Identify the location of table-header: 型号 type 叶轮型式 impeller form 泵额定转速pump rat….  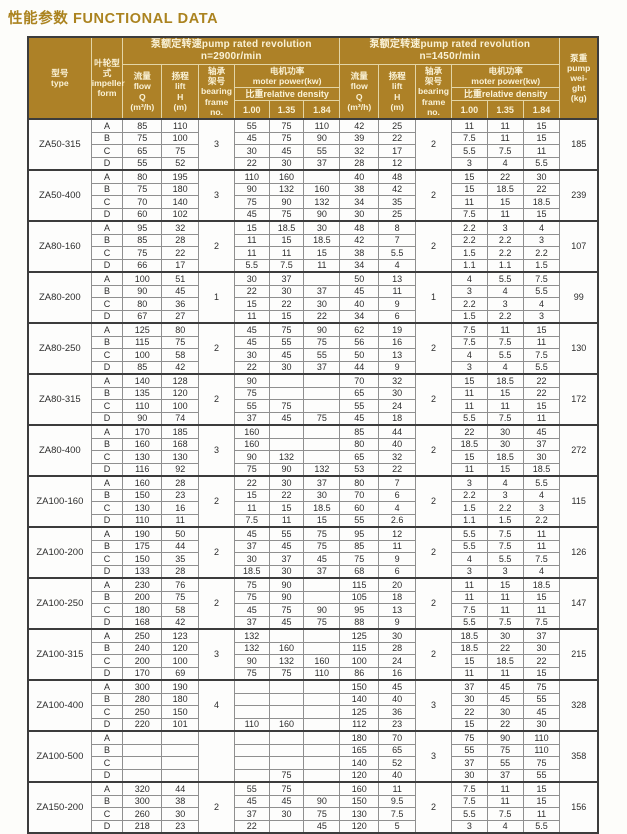
(313, 78).